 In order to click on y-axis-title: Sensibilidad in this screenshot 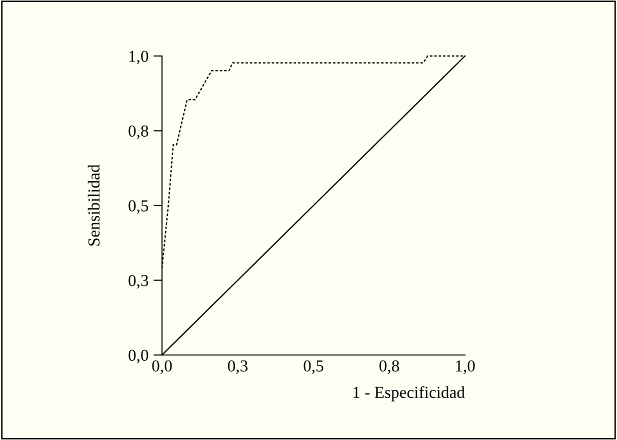, I will do `click(94, 205)`.